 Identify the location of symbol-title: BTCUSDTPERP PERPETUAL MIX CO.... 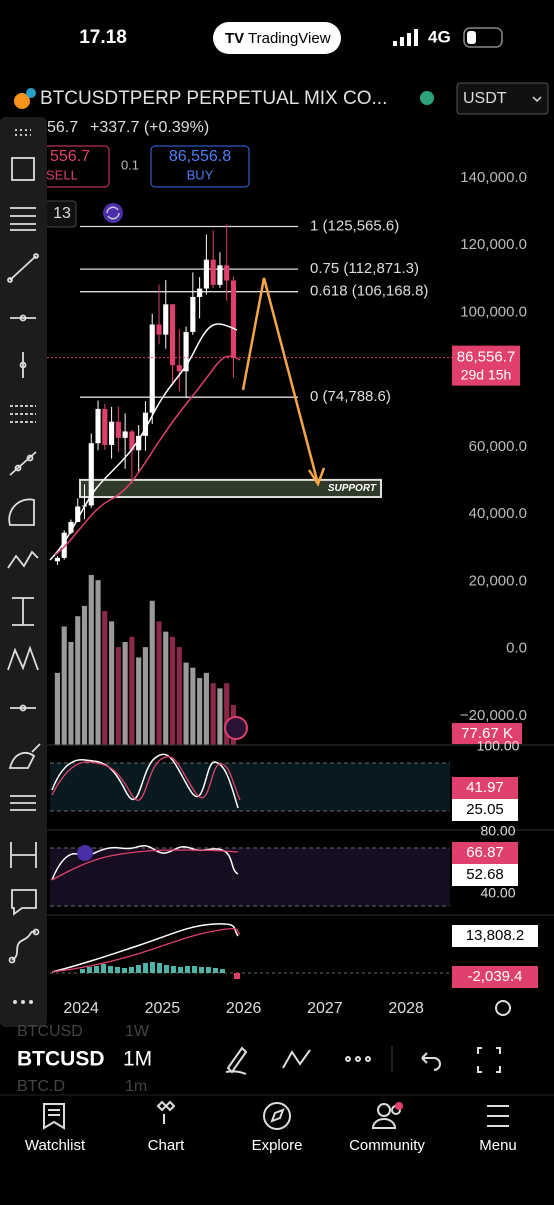
(213, 98).